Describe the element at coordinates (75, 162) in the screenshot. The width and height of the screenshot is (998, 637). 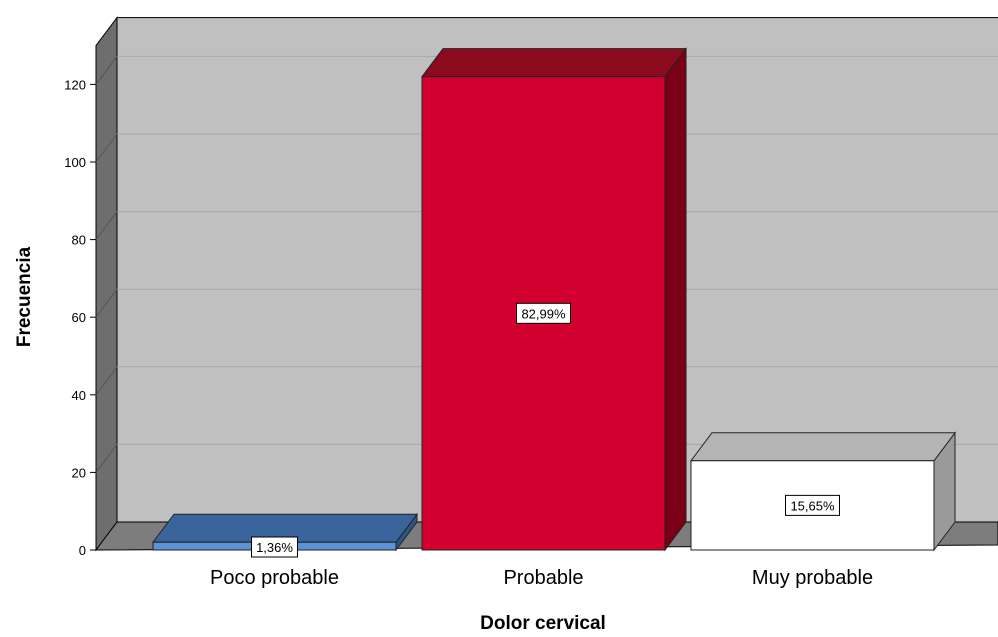
I see `y-tick-label: 100` at that location.